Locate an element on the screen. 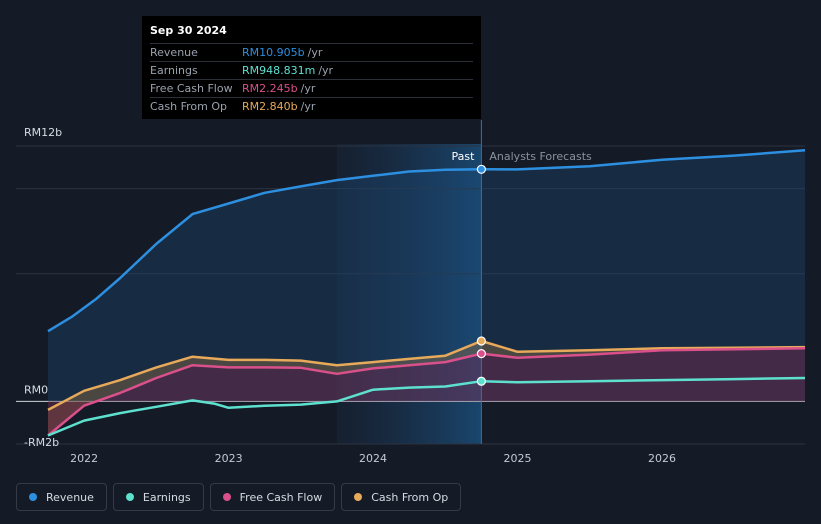 This screenshot has width=821, height=524. tooltip-row-revenue: Revenue RM10.905b /yr is located at coordinates (311, 52).